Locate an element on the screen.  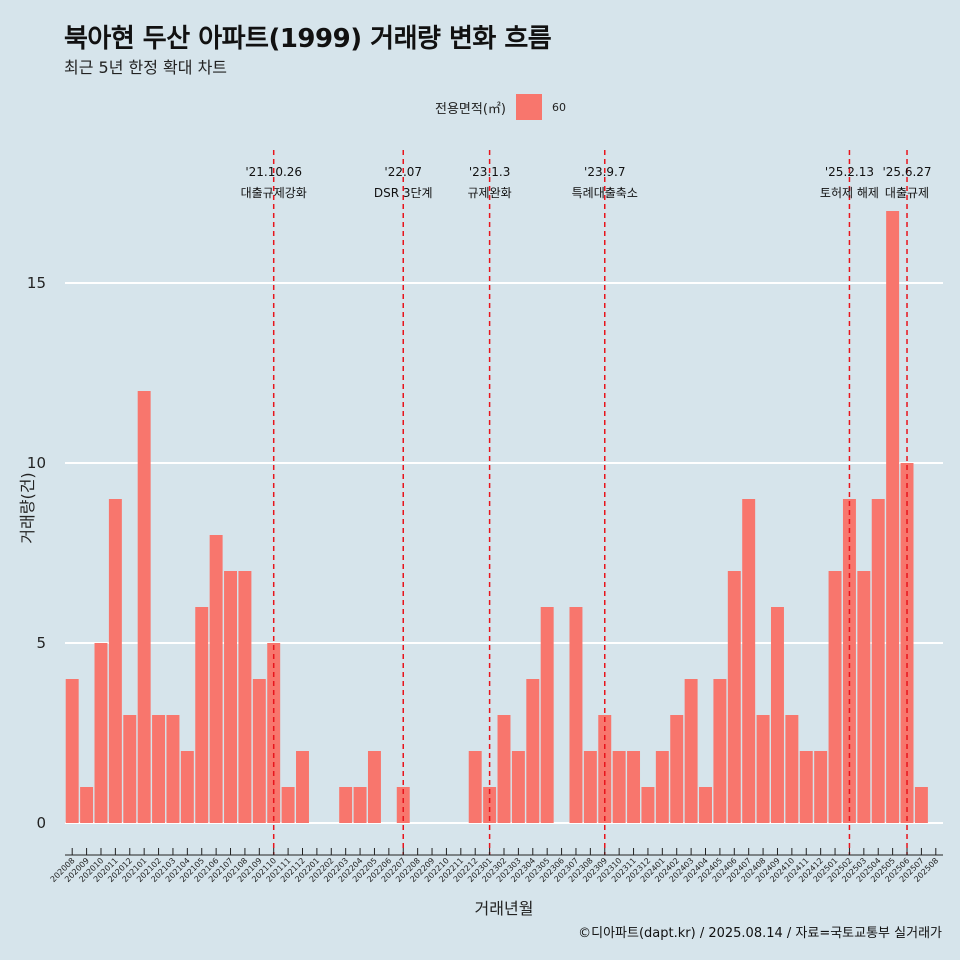
event-description-label: 대출규제강화 is located at coordinates (274, 193).